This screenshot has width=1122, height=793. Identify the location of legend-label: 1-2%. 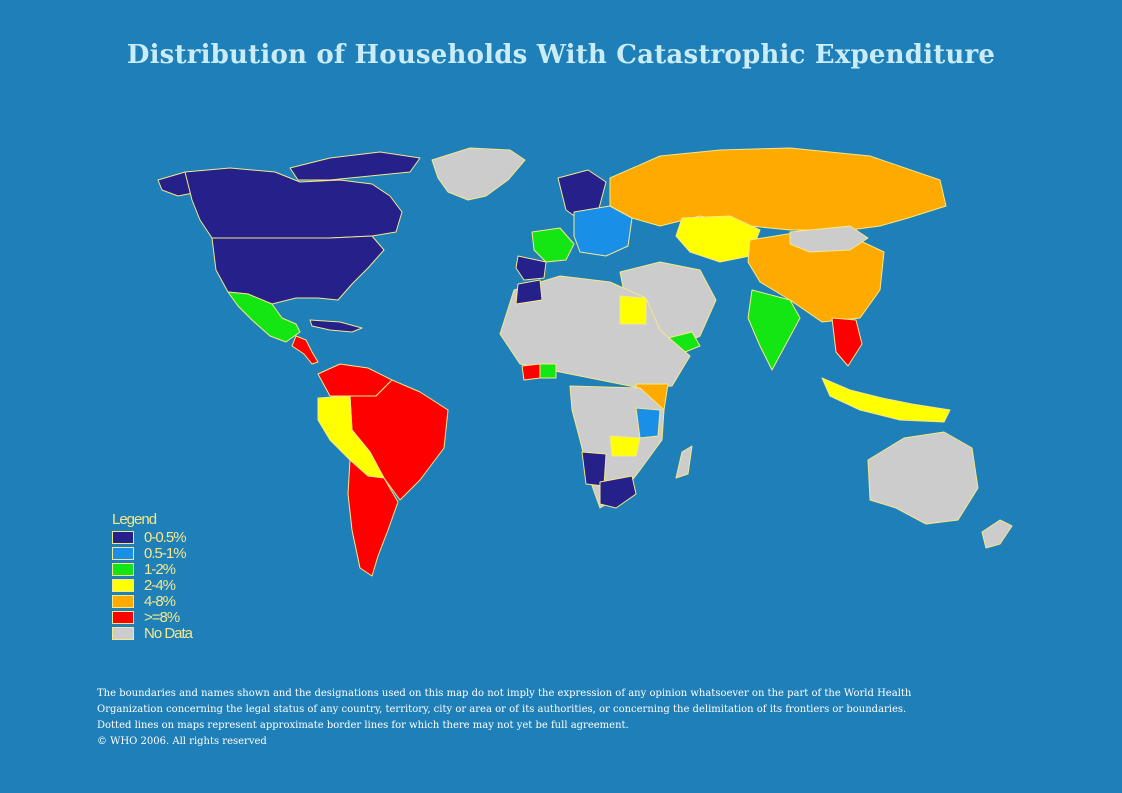
(160, 569).